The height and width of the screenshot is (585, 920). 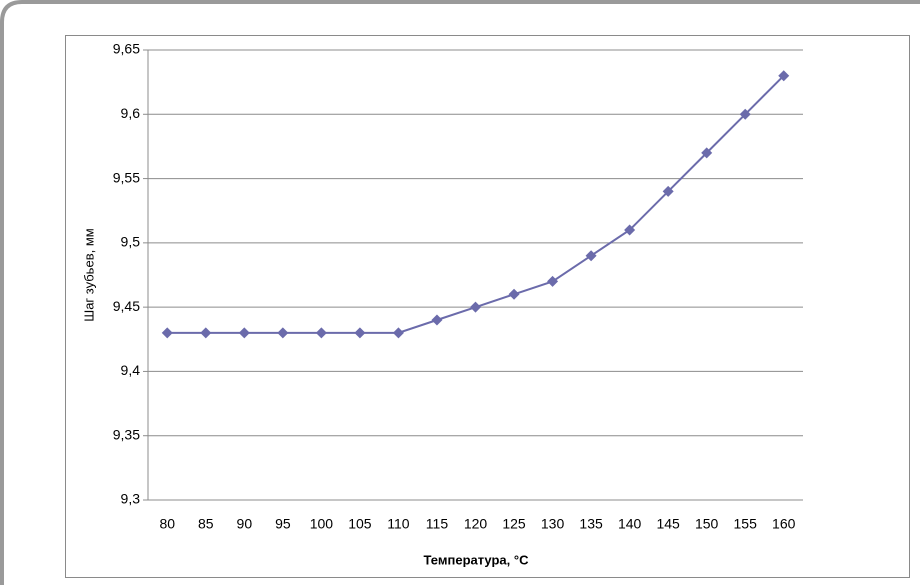 What do you see at coordinates (322, 524) in the screenshot?
I see `x-tick-label: 100` at bounding box center [322, 524].